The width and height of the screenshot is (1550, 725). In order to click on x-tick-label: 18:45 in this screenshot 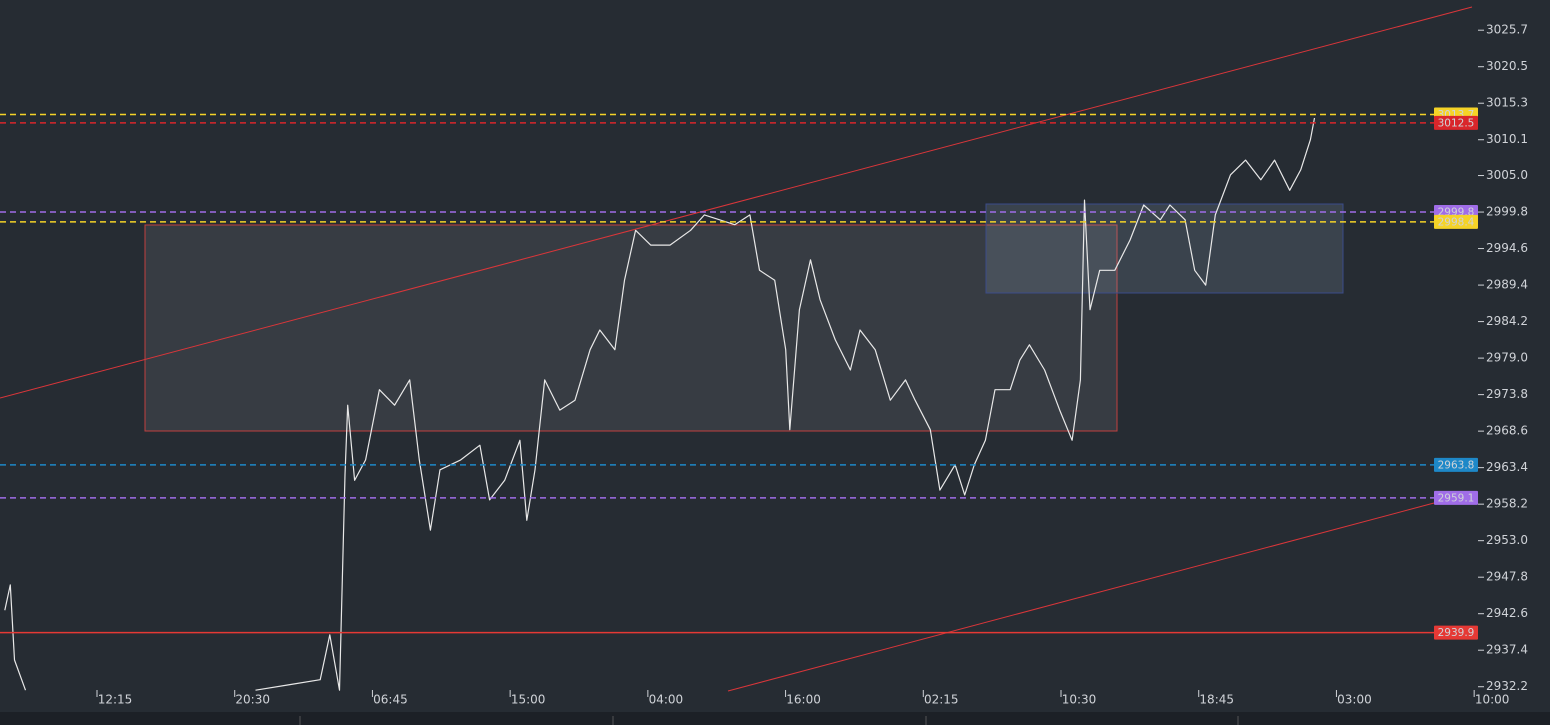, I will do `click(1216, 700)`.